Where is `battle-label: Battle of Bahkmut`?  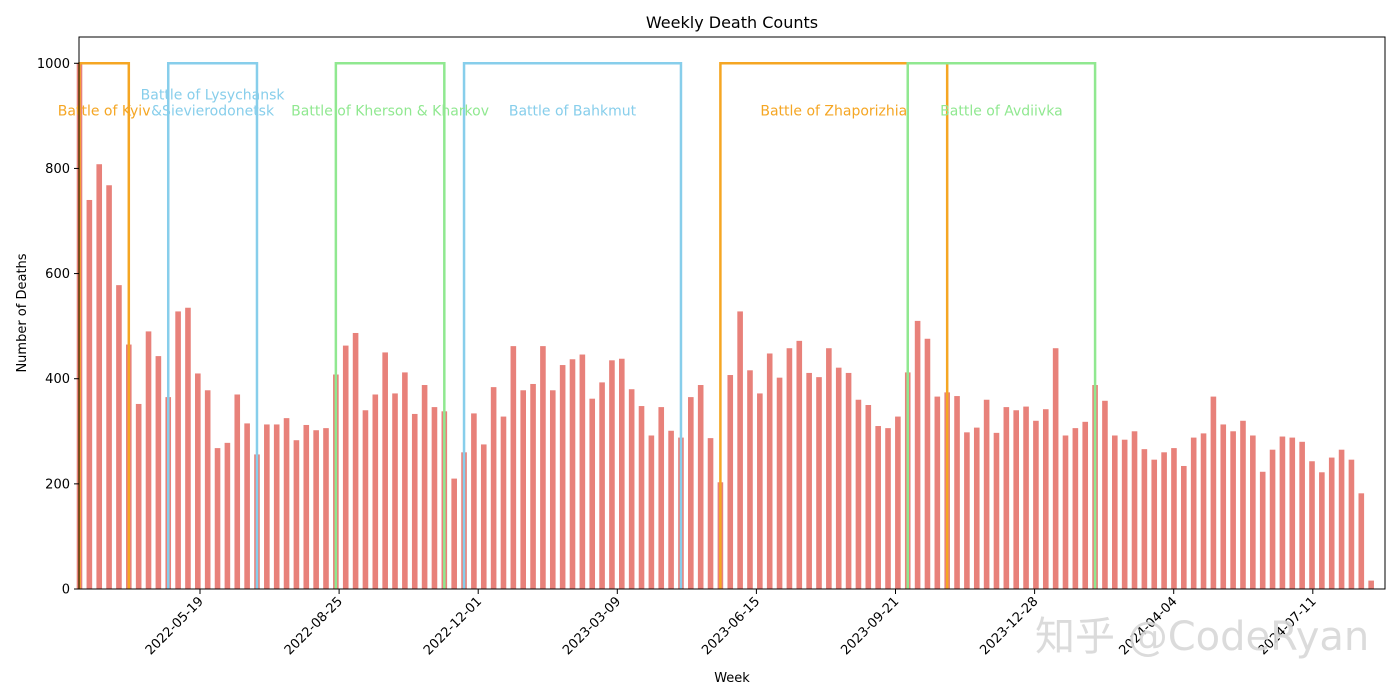 battle-label: Battle of Bahkmut is located at coordinates (573, 112).